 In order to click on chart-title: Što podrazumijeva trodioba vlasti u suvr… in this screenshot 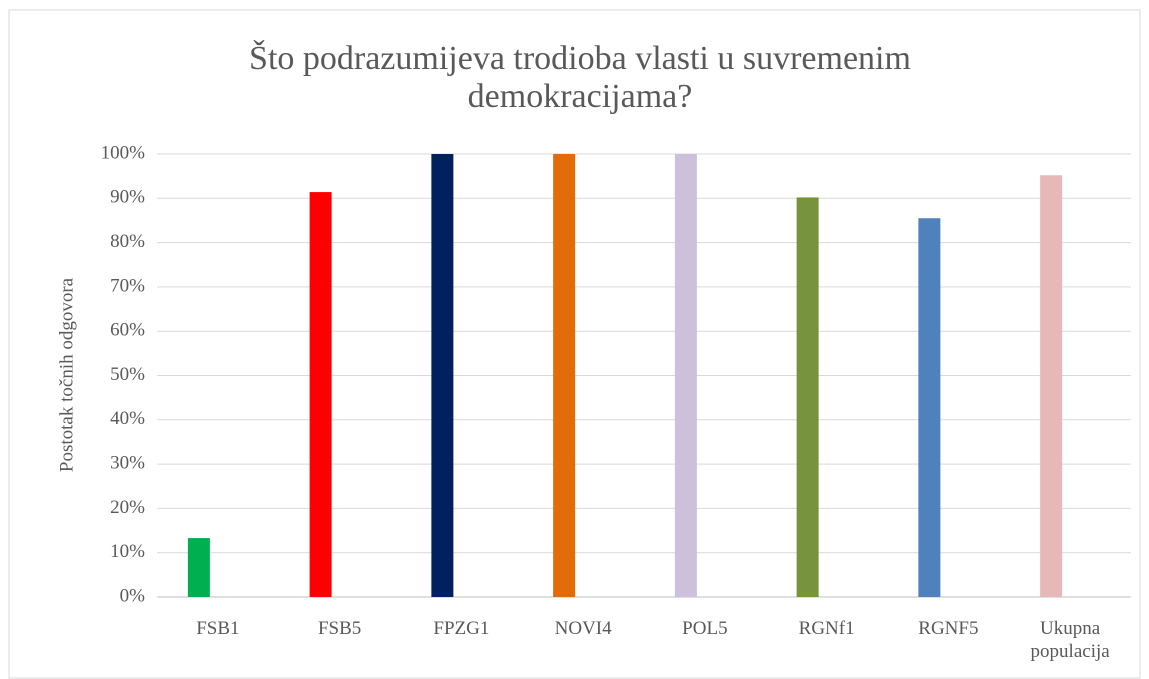, I will do `click(580, 77)`.